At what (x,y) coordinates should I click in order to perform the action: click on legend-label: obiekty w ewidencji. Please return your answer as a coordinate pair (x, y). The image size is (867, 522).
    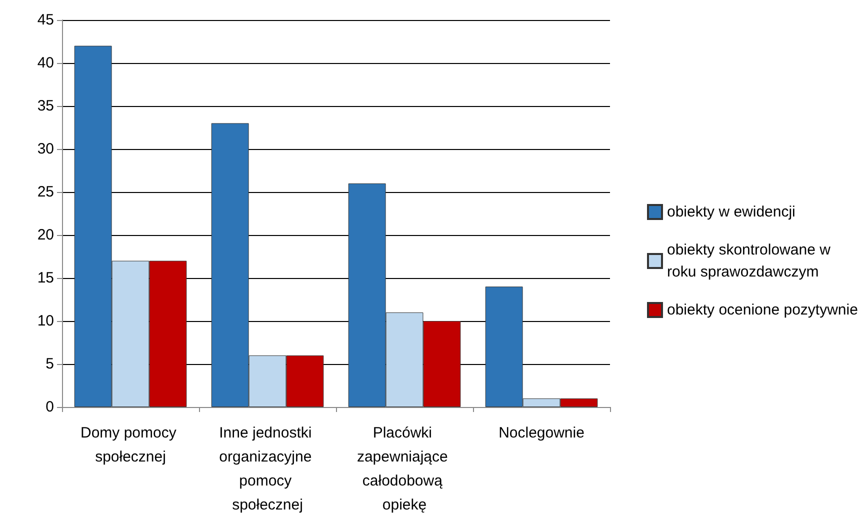
    Looking at the image, I should click on (731, 212).